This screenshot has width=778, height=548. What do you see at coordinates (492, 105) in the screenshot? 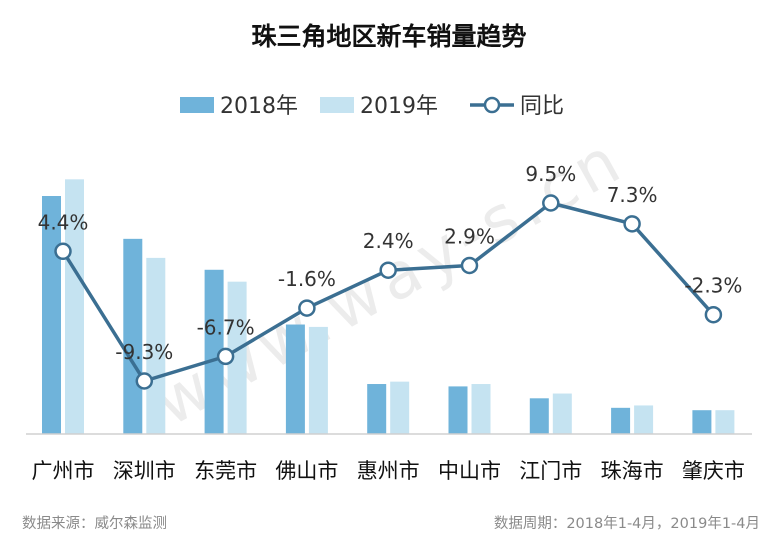
I see `legend-marker` at bounding box center [492, 105].